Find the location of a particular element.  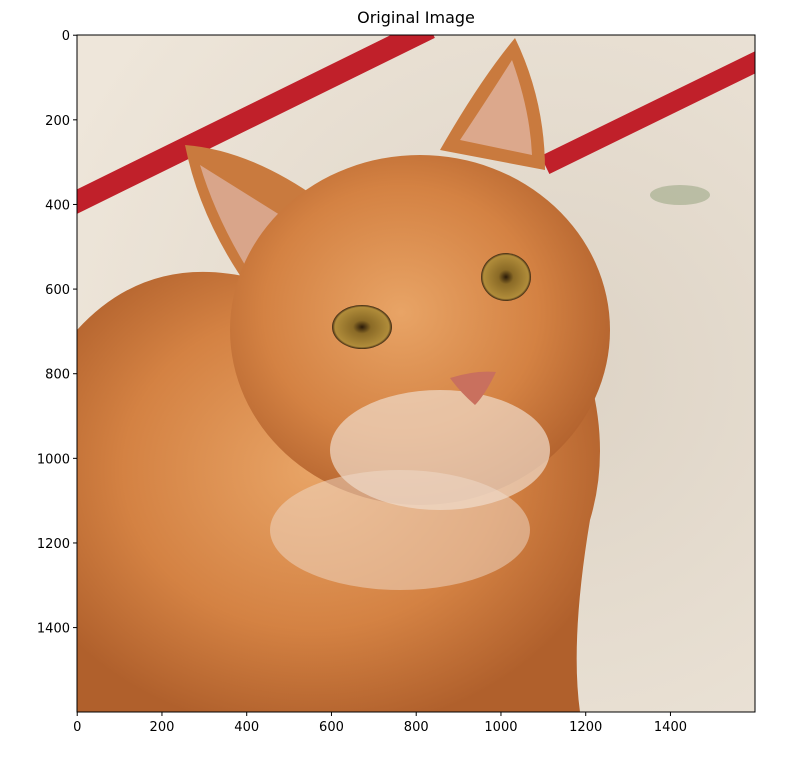

x-tick-label: 800 is located at coordinates (416, 727).